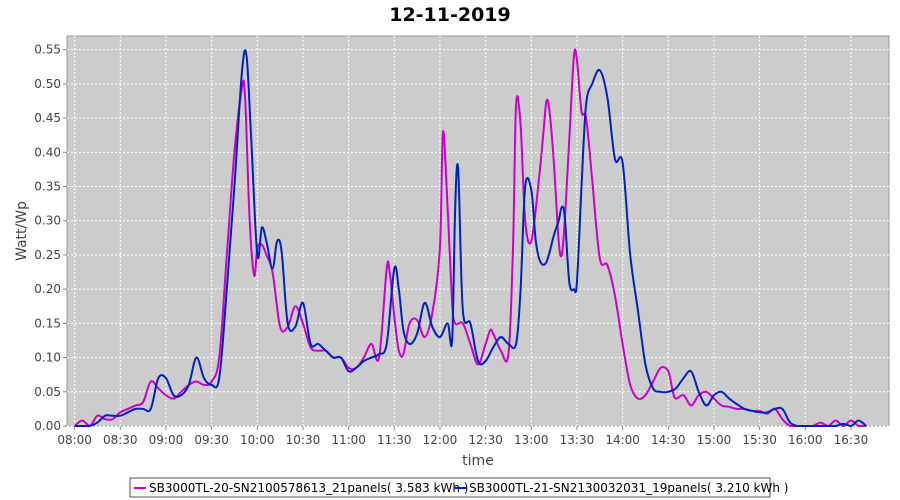 Image resolution: width=900 pixels, height=500 pixels. What do you see at coordinates (211, 440) in the screenshot?
I see `x-tick-label: 09:30` at bounding box center [211, 440].